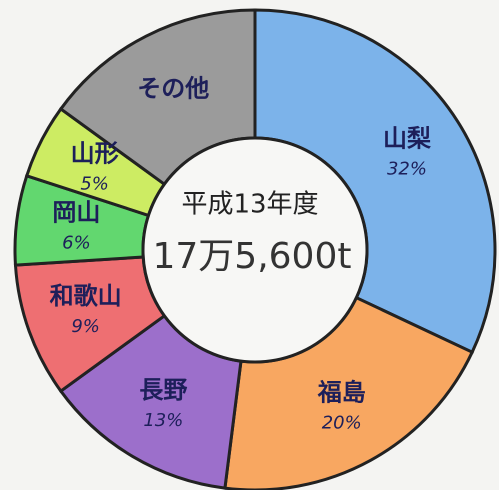 The height and width of the screenshot is (490, 499). What do you see at coordinates (76, 212) in the screenshot?
I see `slice-label: 岡山` at bounding box center [76, 212].